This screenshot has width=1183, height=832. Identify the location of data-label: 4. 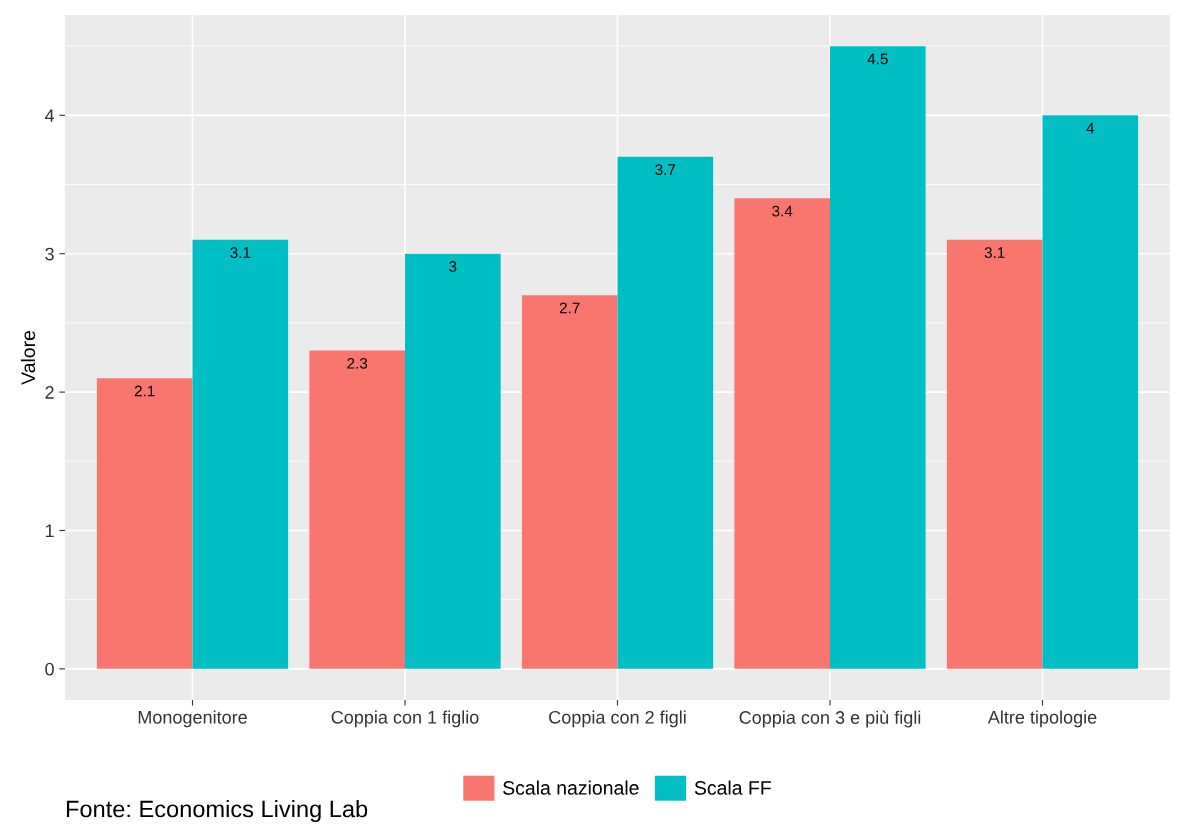
(1090, 128).